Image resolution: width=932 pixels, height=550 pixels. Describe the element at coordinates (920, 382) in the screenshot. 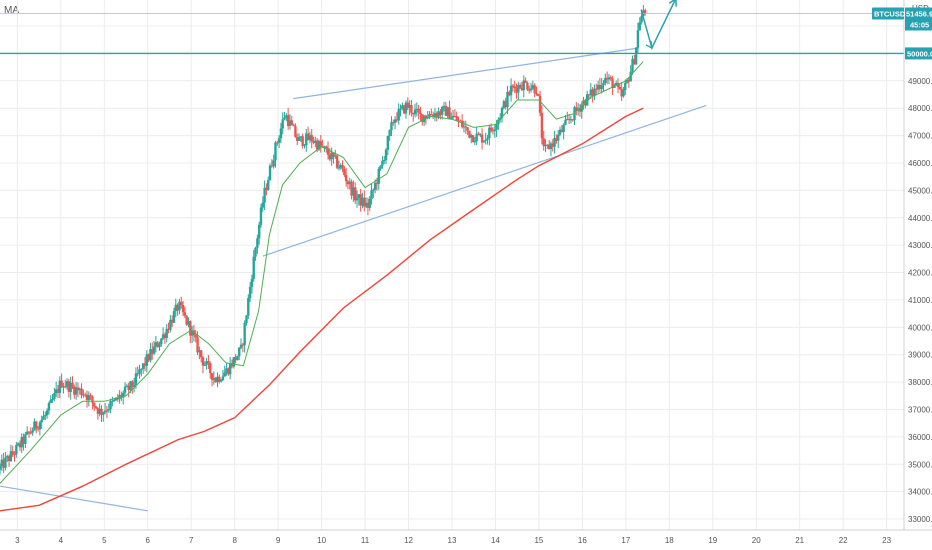

I see `y-tick-label: 38000.0` at that location.